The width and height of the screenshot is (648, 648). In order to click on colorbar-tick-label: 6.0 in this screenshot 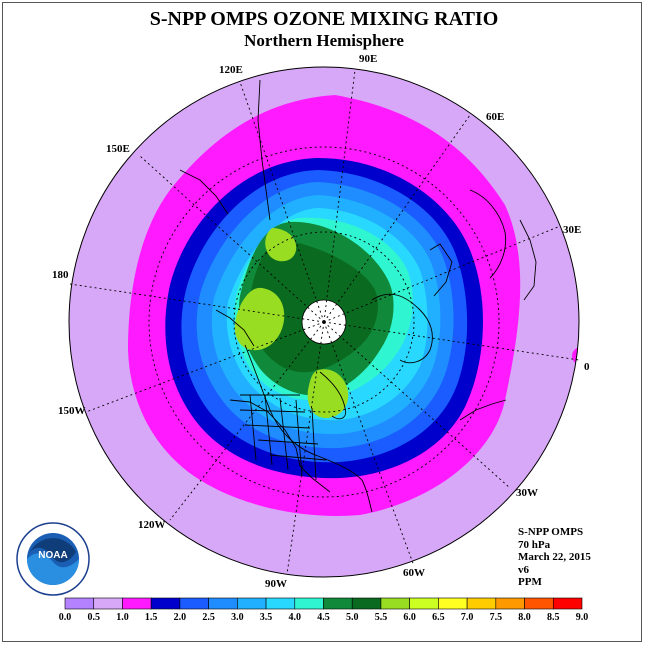, I will do `click(409, 617)`.